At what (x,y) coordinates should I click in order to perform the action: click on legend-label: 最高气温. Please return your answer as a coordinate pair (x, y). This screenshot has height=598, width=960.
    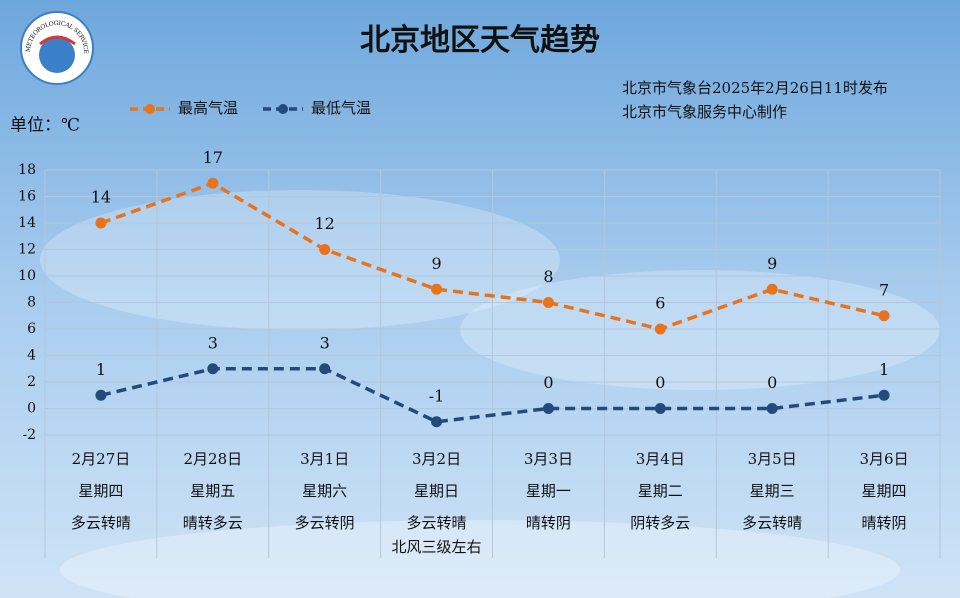
    Looking at the image, I should click on (208, 108).